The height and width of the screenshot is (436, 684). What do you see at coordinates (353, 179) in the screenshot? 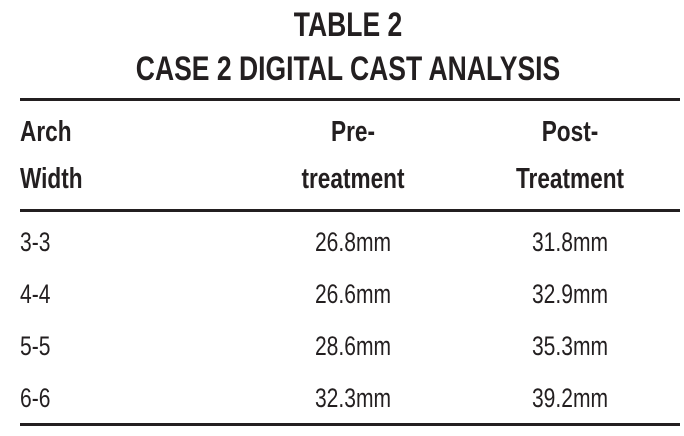
I see `header-cell: treatment` at bounding box center [353, 179].